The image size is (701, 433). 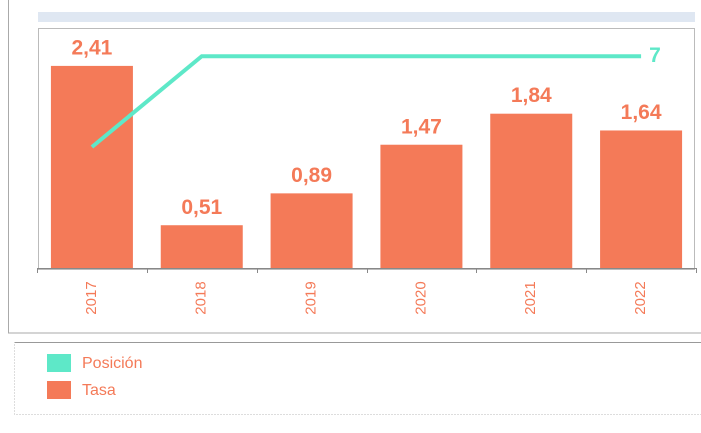 I want to click on bar-value-label: 1,64, so click(x=641, y=112).